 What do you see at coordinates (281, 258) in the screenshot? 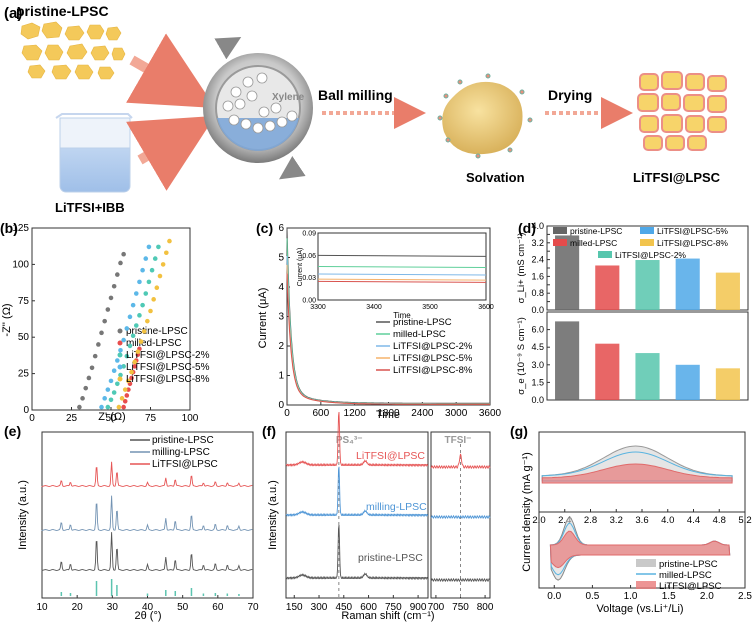
I see `y-tick-label: 5` at bounding box center [281, 258].